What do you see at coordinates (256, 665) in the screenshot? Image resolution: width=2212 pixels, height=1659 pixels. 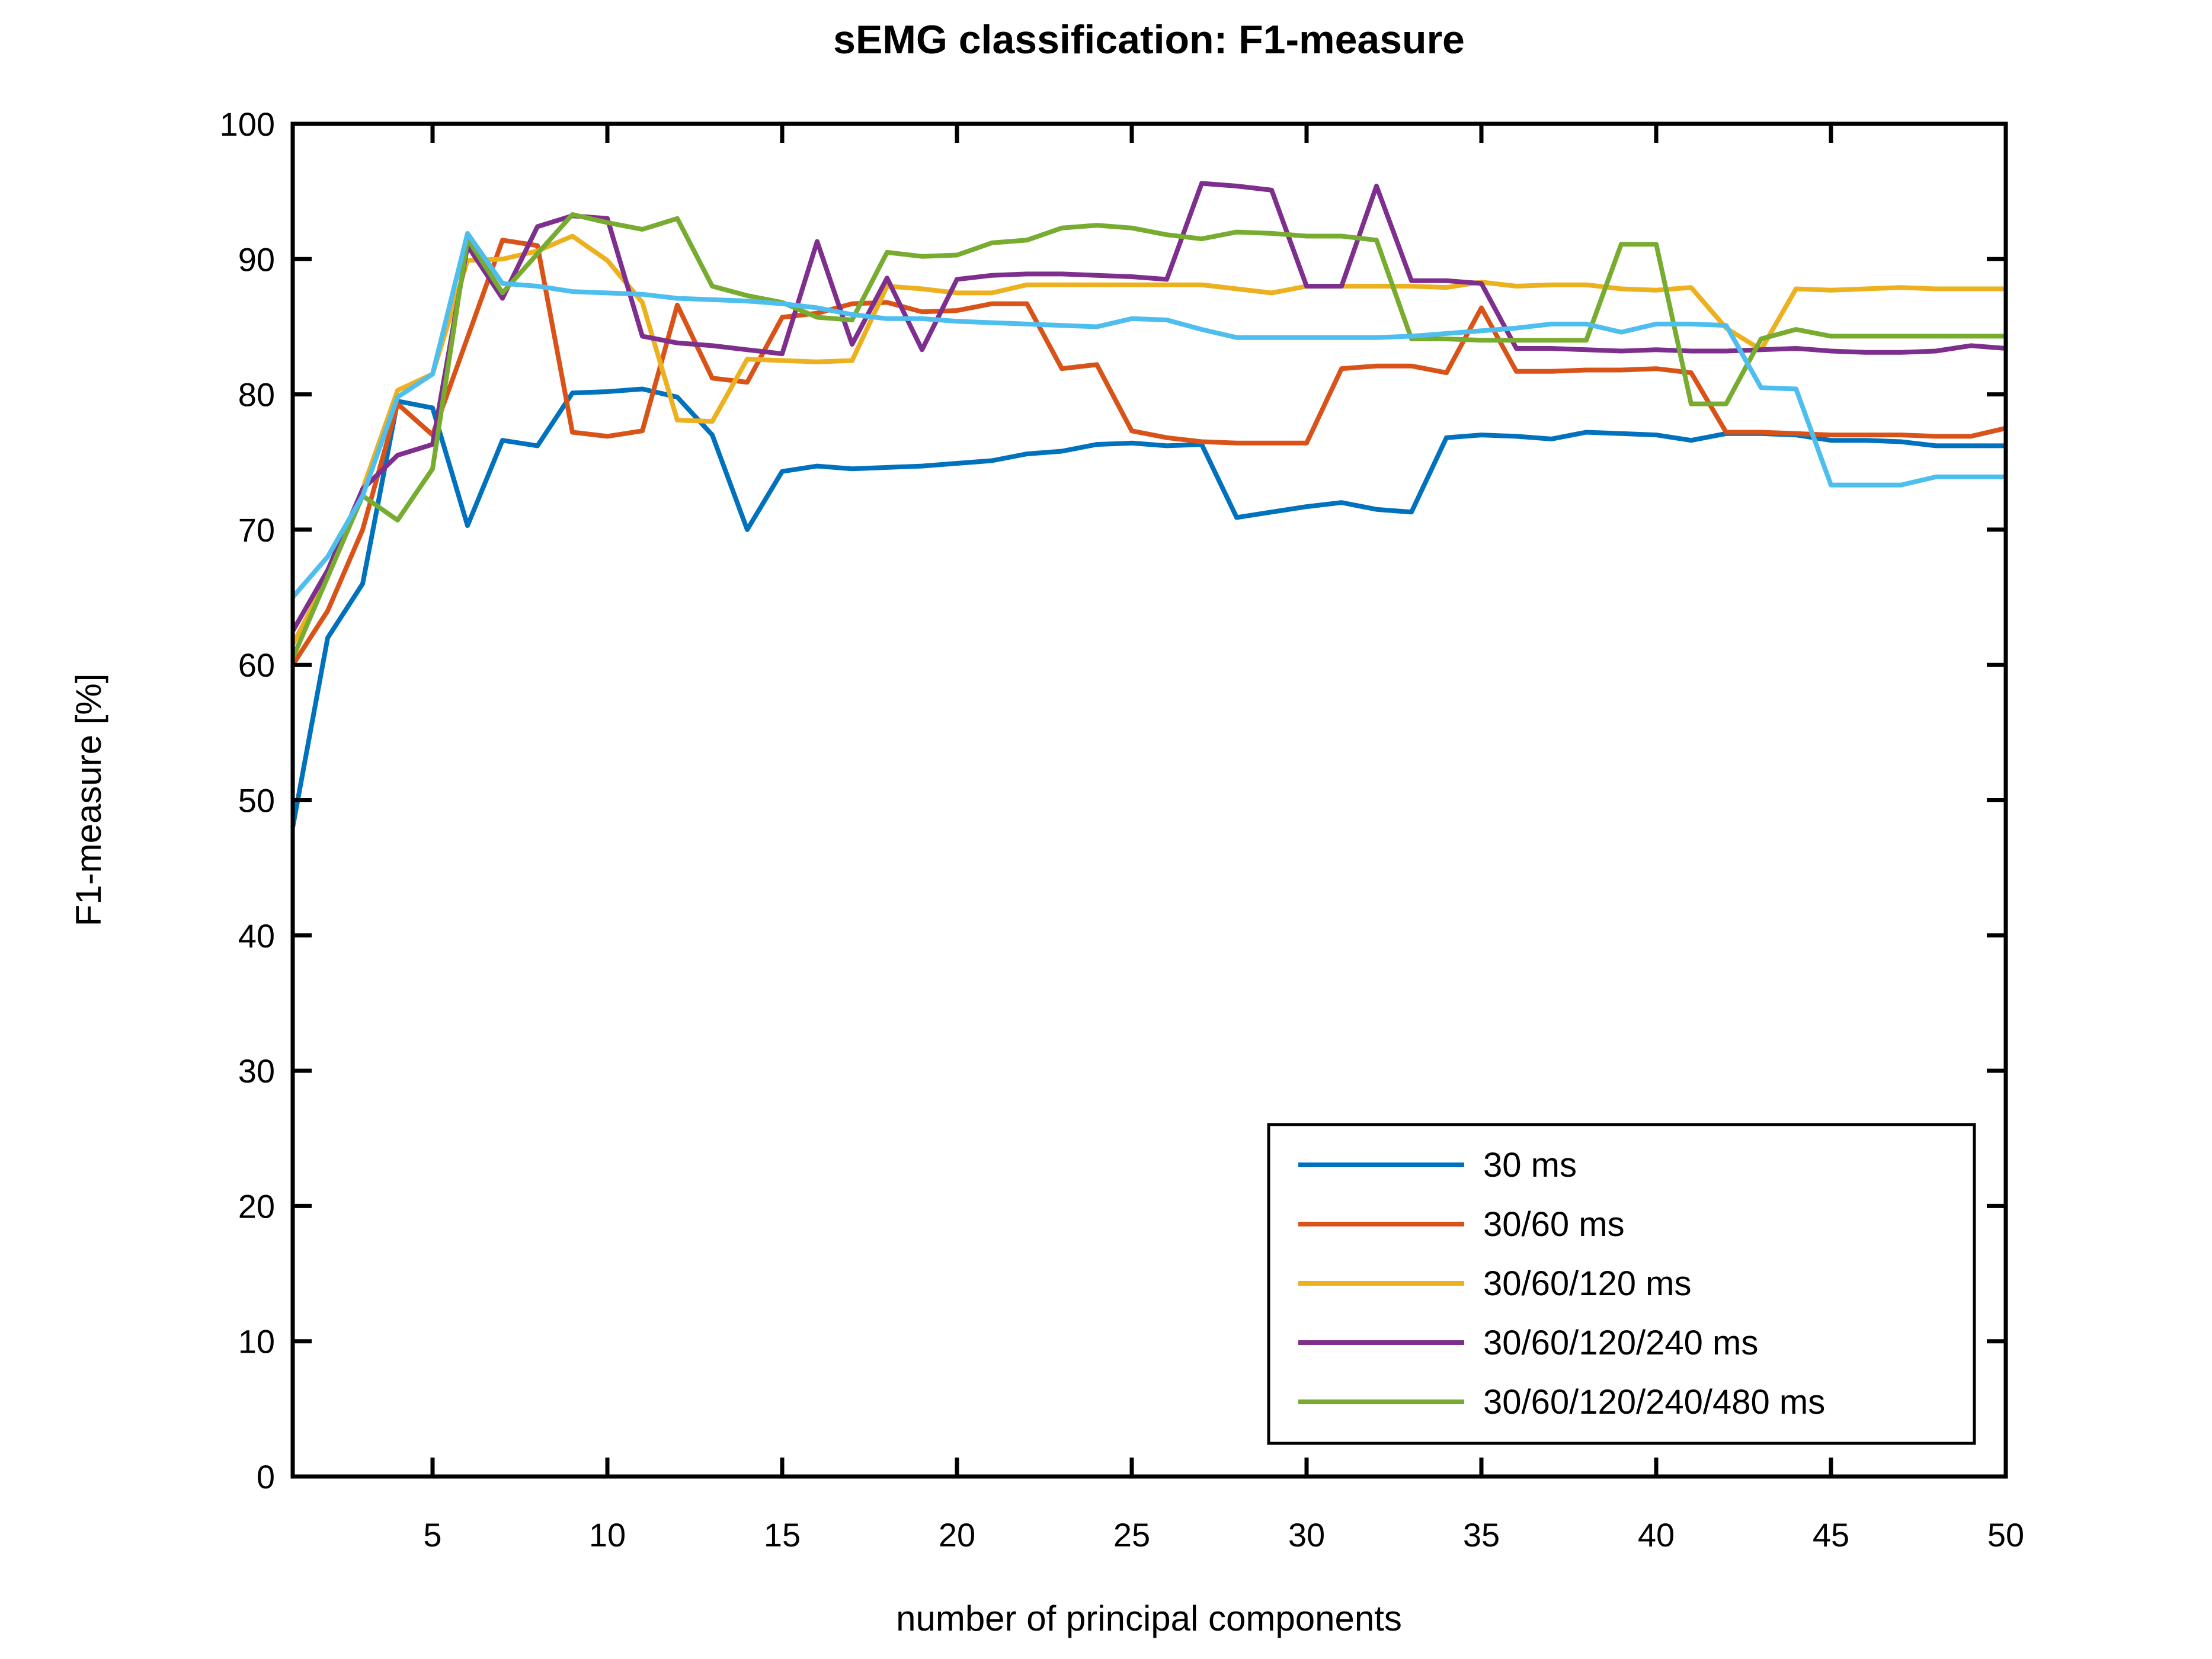 I see `y-tick-label: 60` at bounding box center [256, 665].